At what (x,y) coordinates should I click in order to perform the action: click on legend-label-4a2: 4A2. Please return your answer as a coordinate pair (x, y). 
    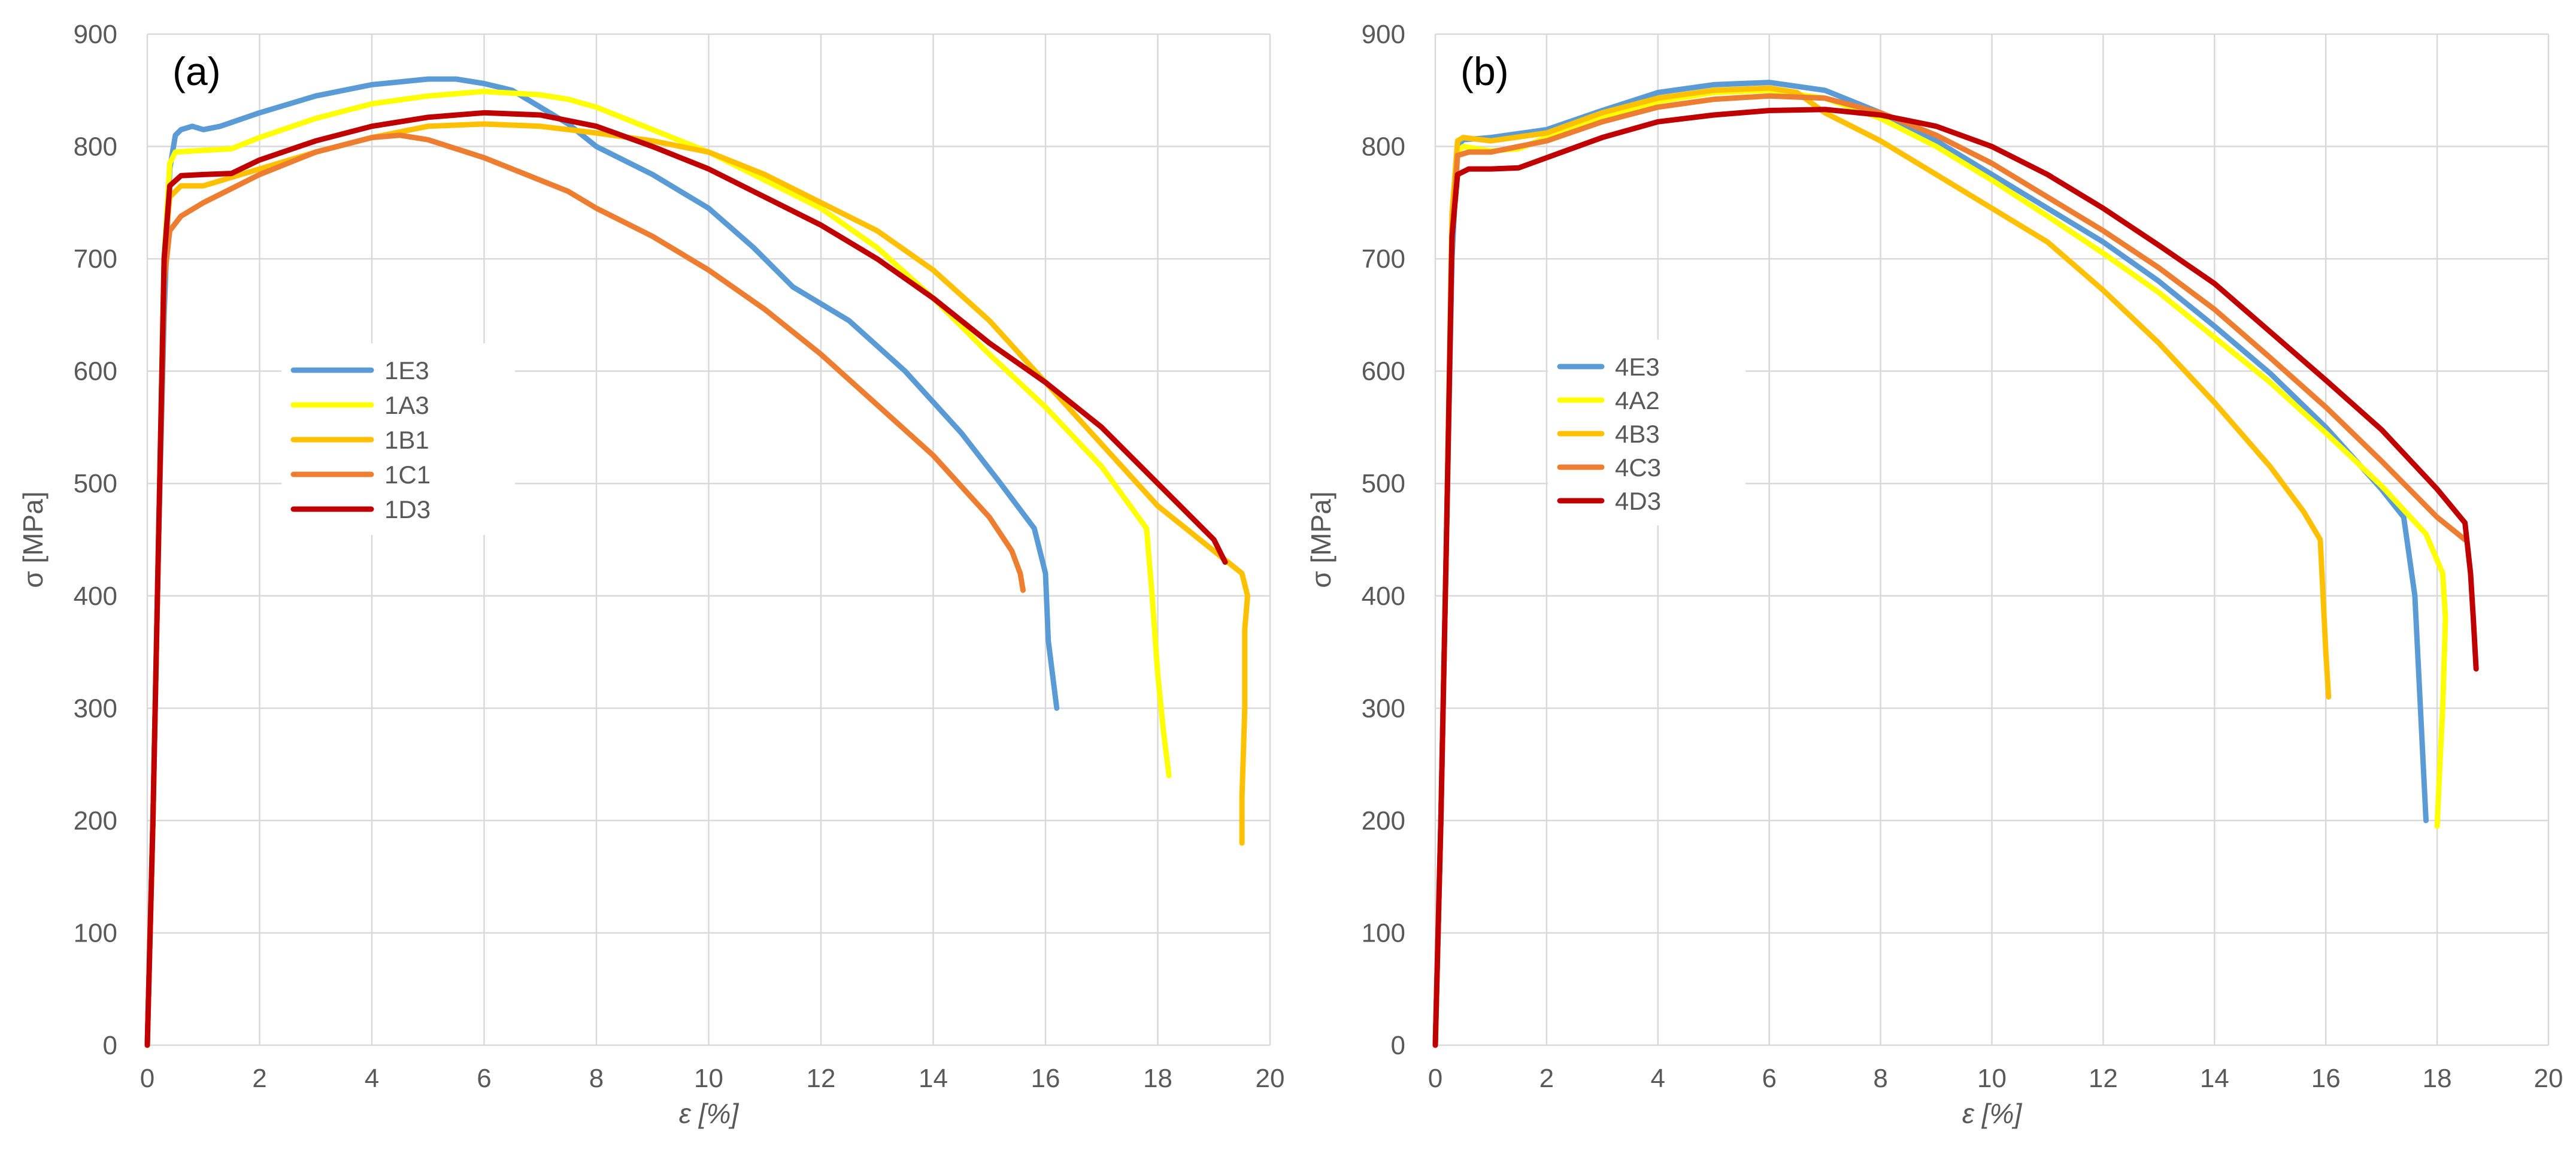
    Looking at the image, I should click on (1637, 400).